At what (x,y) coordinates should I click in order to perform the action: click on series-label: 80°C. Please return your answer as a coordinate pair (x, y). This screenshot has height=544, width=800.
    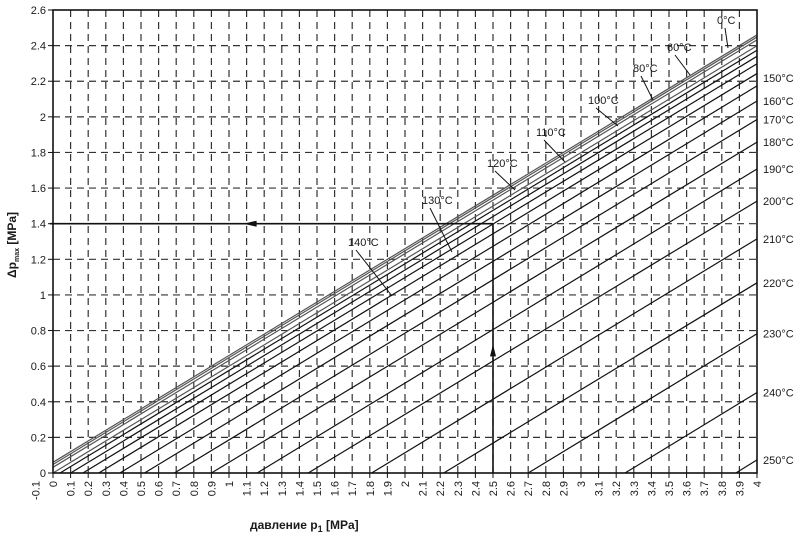
    Looking at the image, I should click on (645, 69).